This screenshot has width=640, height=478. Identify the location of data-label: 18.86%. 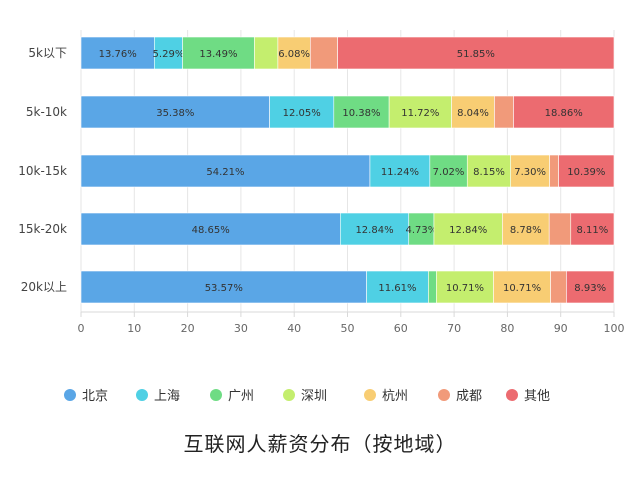
(564, 113).